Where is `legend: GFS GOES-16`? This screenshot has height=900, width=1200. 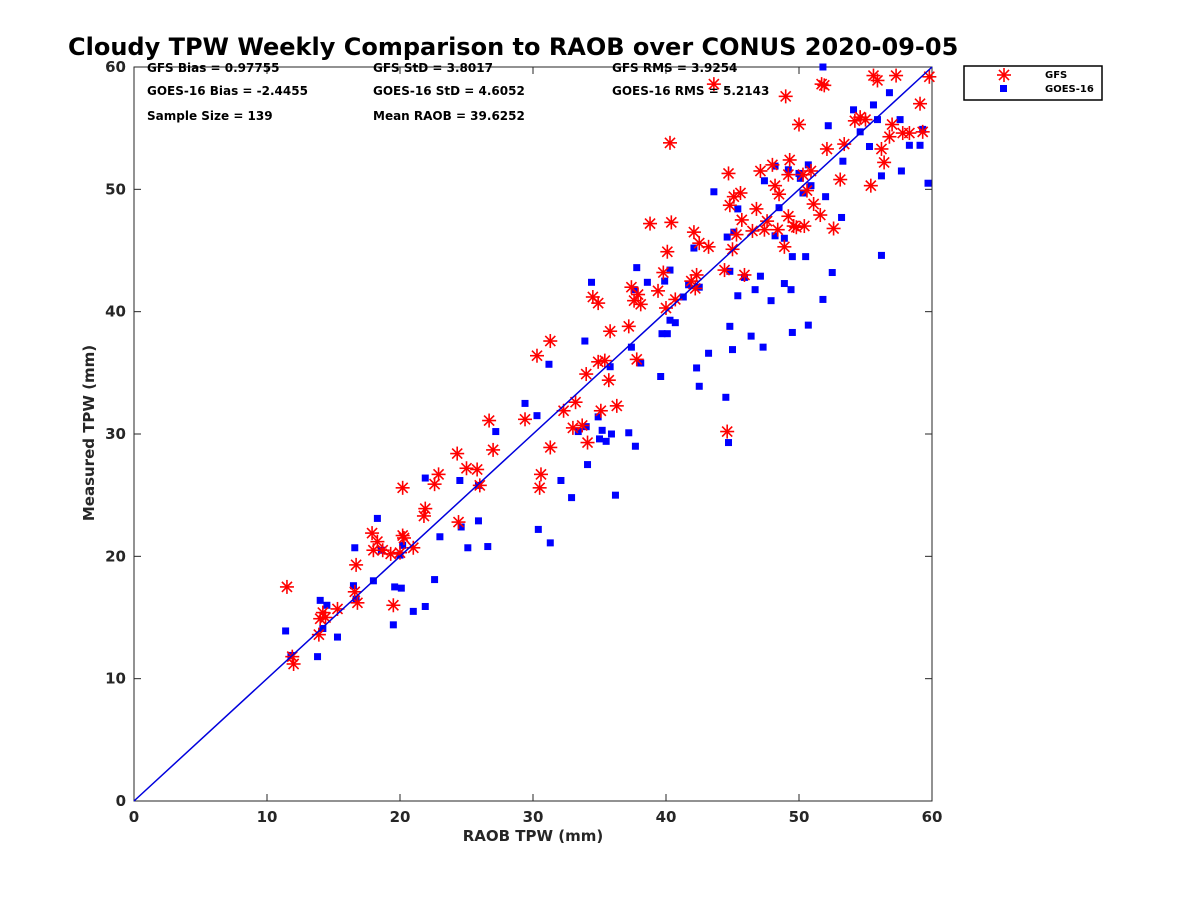 legend: GFS GOES-16 is located at coordinates (1033, 83).